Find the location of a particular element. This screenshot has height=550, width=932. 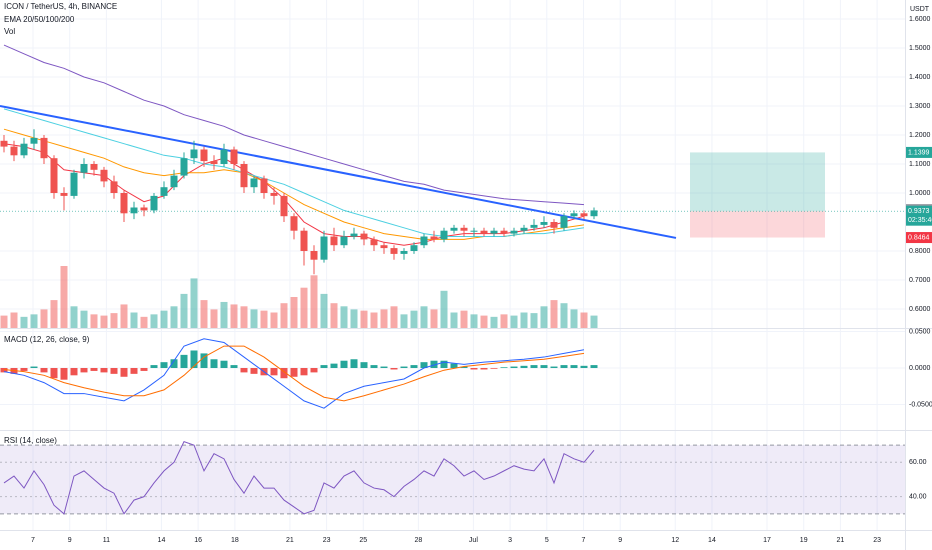

x-tick-label: 7 is located at coordinates (33, 540).